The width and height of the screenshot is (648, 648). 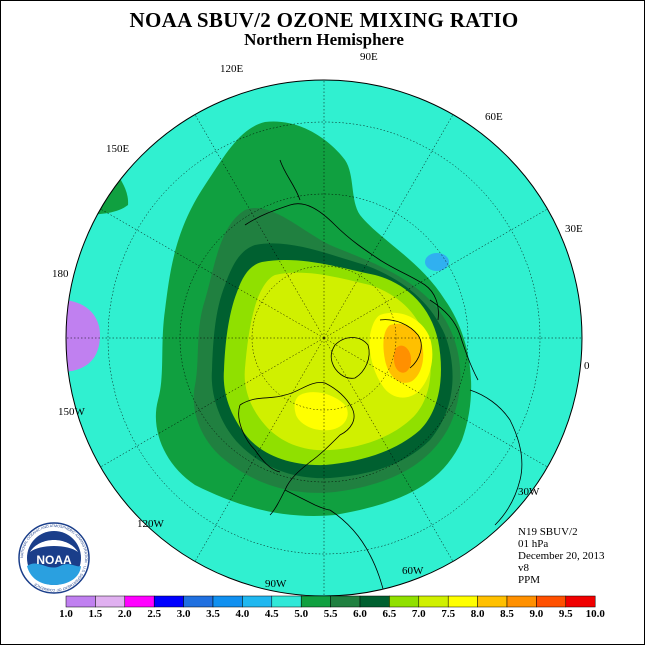 What do you see at coordinates (533, 544) in the screenshot?
I see `info-level: 01 hPa` at bounding box center [533, 544].